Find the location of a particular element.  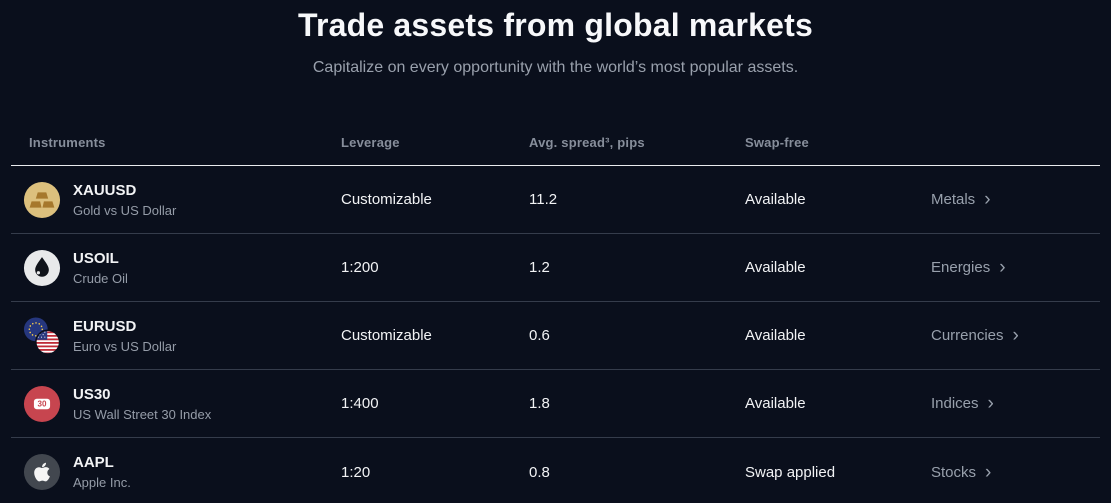

instrument-text: XAUUSD Gold vs US Dollar is located at coordinates (124, 200).